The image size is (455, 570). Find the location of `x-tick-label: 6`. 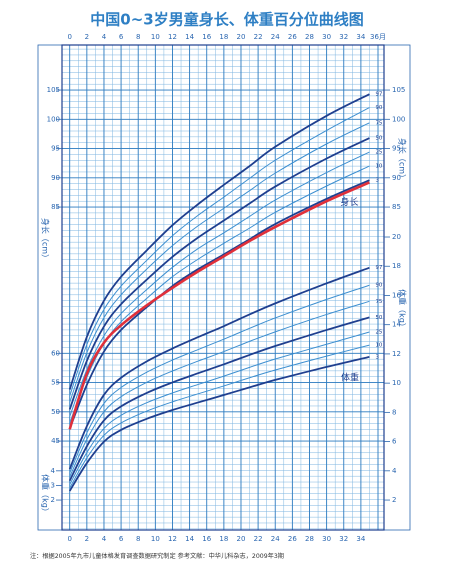

x-tick-label: 6 is located at coordinates (121, 539).